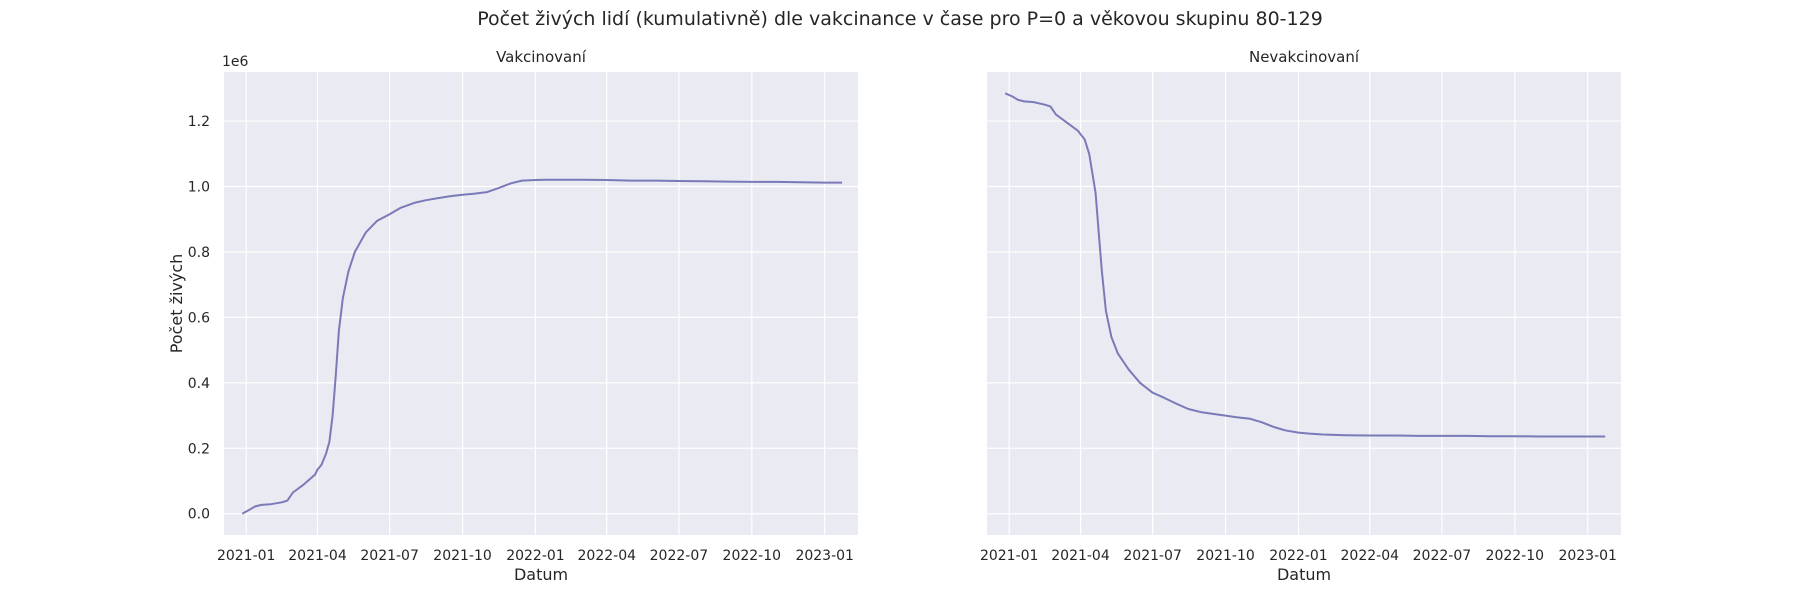 The image size is (1800, 600). I want to click on y-tick-label: 0.8, so click(199, 253).